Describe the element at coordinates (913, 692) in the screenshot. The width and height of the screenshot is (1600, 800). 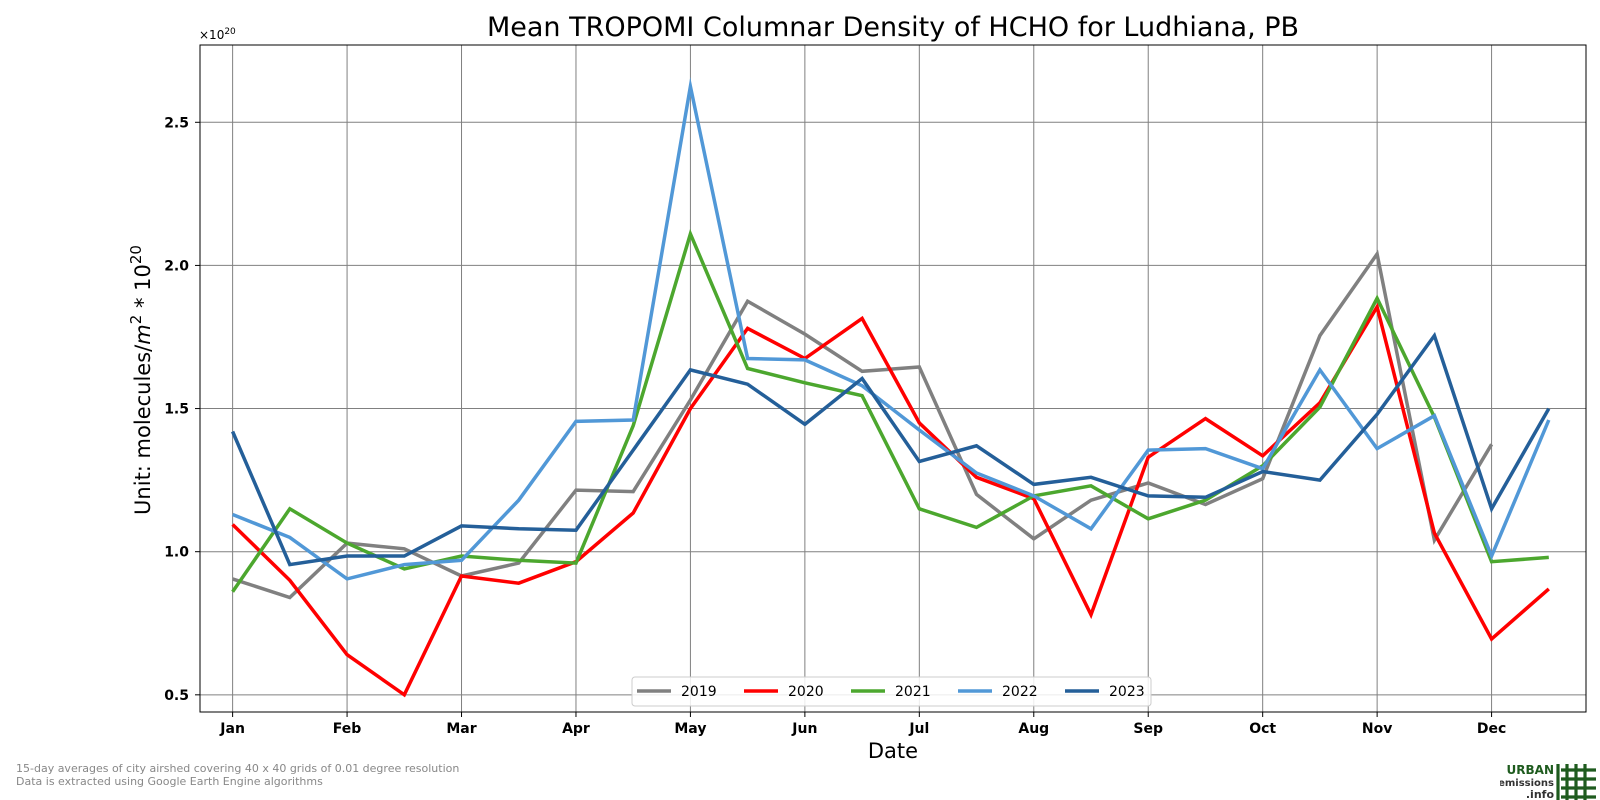
I see `legend-label-2021: 2021` at that location.